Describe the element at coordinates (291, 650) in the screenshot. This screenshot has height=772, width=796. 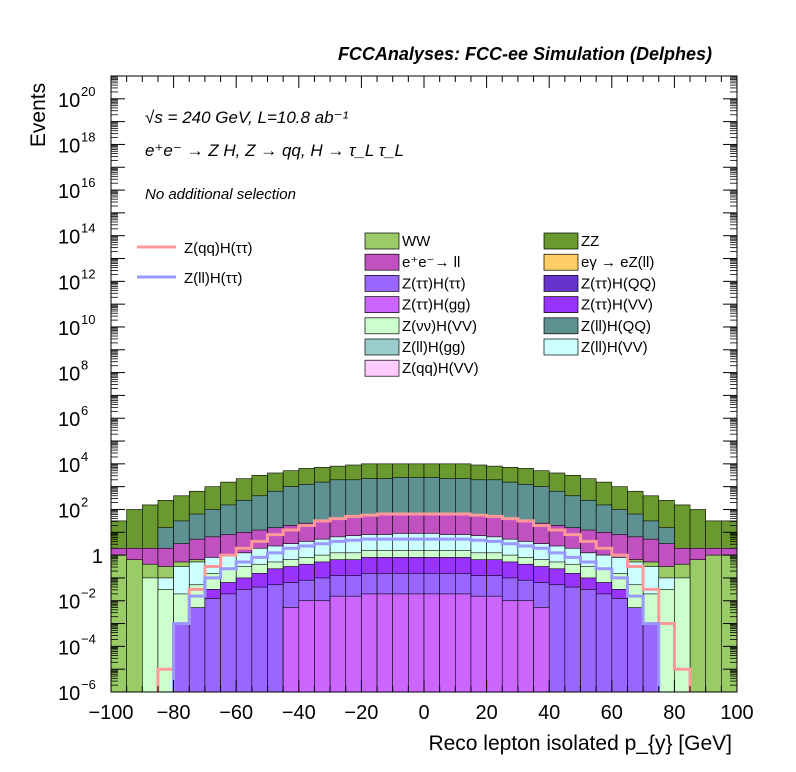
I see `bar-z-h-gg--bin-11` at that location.